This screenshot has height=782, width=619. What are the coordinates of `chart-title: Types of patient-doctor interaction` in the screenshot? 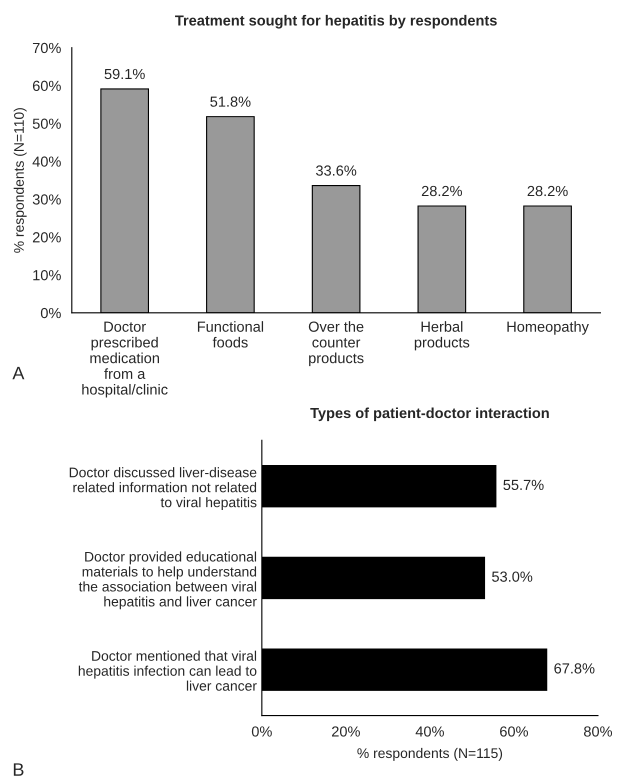 It's located at (429, 414).